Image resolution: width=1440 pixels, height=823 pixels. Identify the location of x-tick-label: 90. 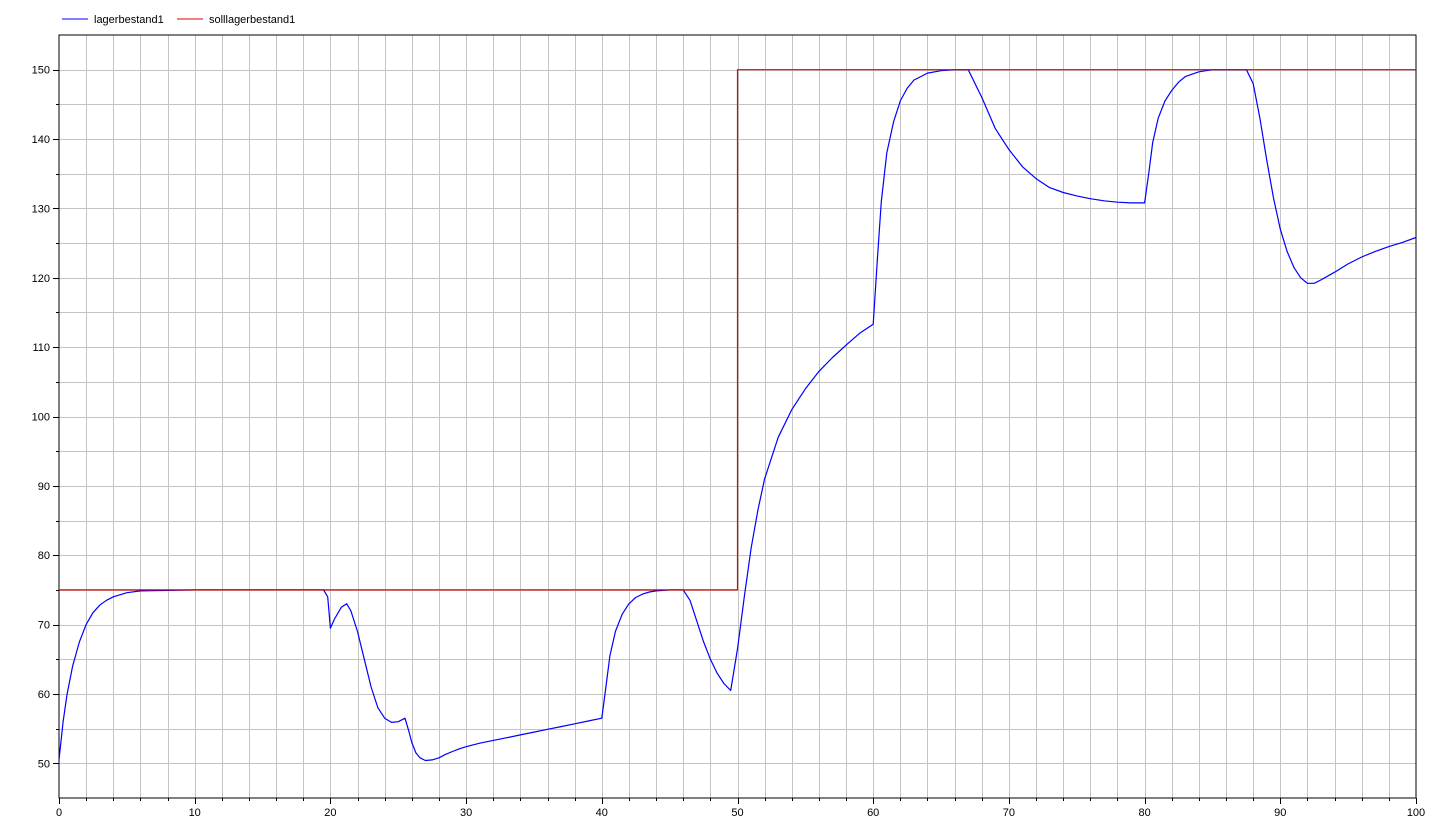
(1280, 813).